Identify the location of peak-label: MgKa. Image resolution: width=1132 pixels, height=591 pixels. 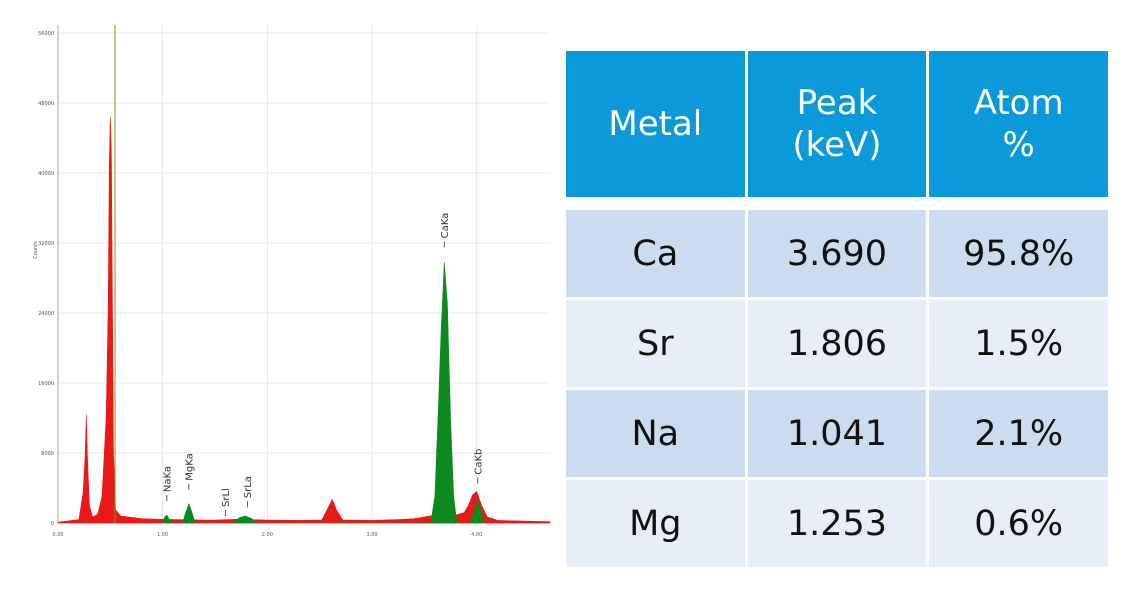
(189, 471).